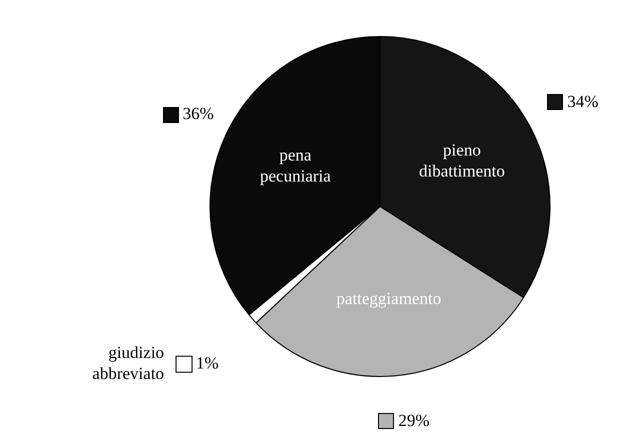  What do you see at coordinates (198, 114) in the screenshot?
I see `data-label: 36%` at bounding box center [198, 114].